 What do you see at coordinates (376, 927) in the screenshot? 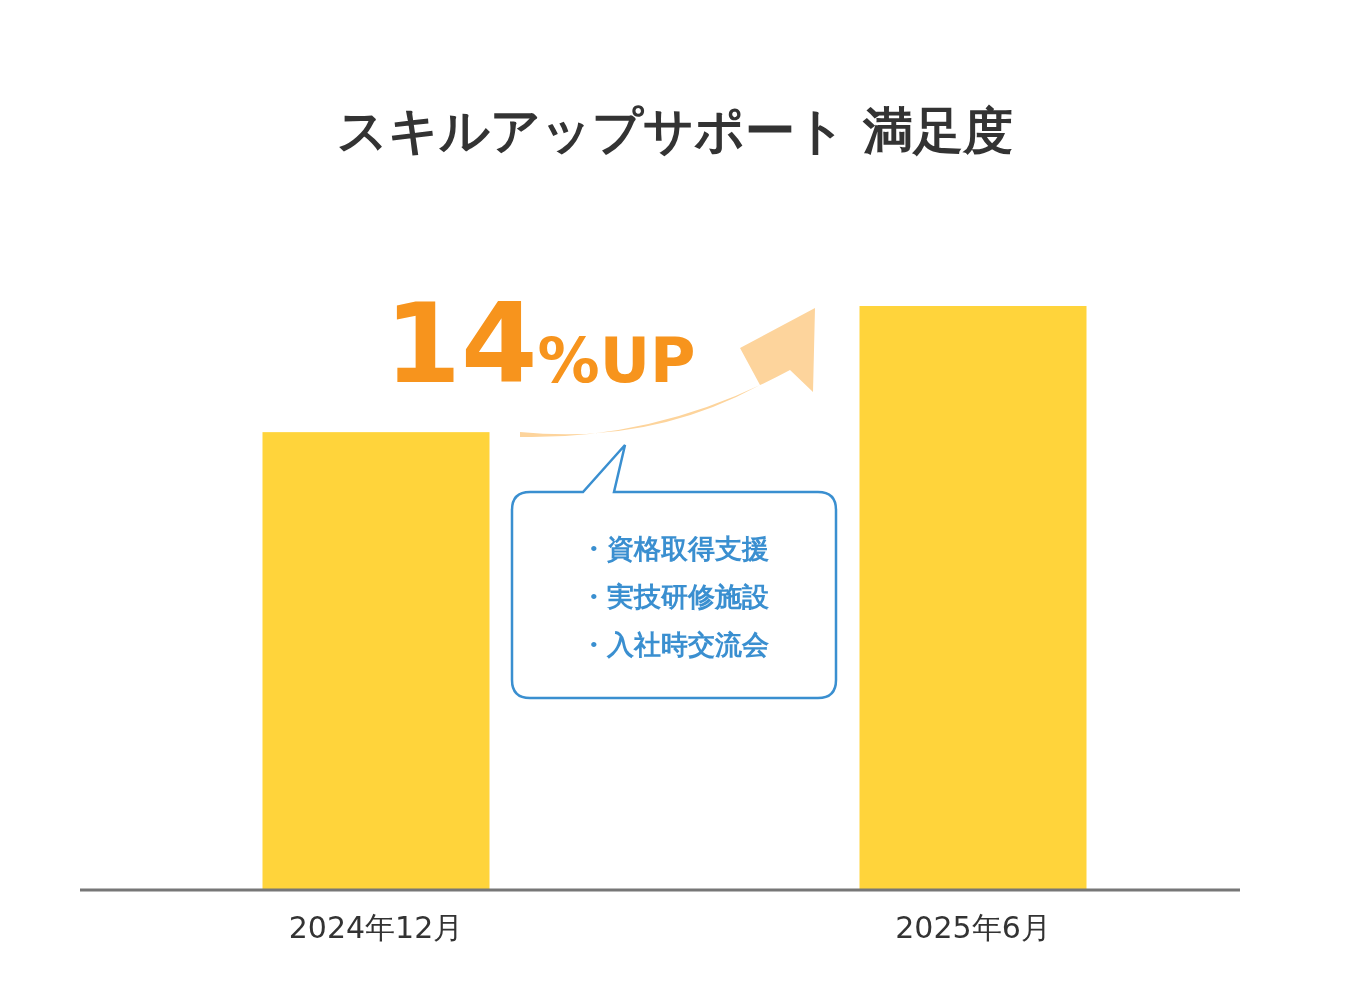
I see `x-tick-label: 2024年12月` at bounding box center [376, 927].